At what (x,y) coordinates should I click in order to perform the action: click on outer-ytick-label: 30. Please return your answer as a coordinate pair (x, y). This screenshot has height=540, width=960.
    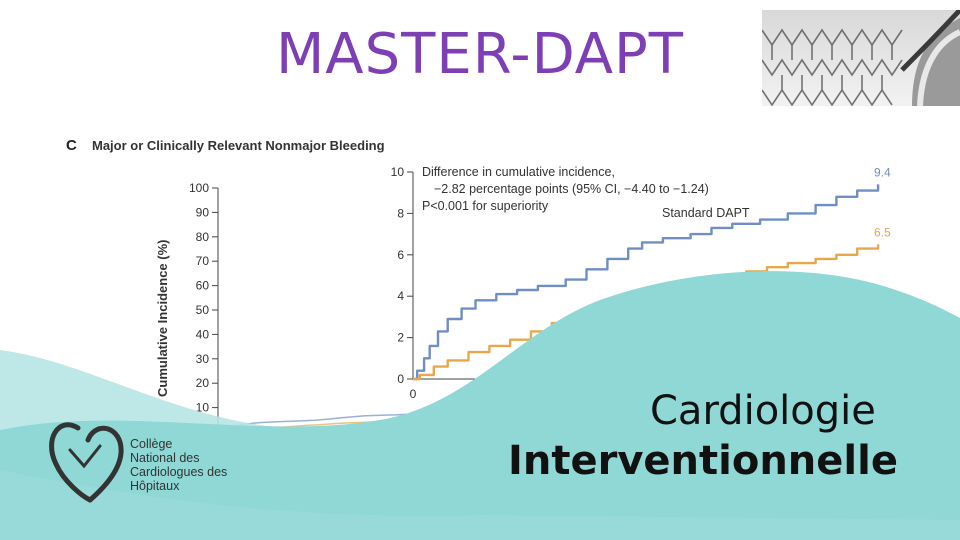
    Looking at the image, I should click on (203, 359).